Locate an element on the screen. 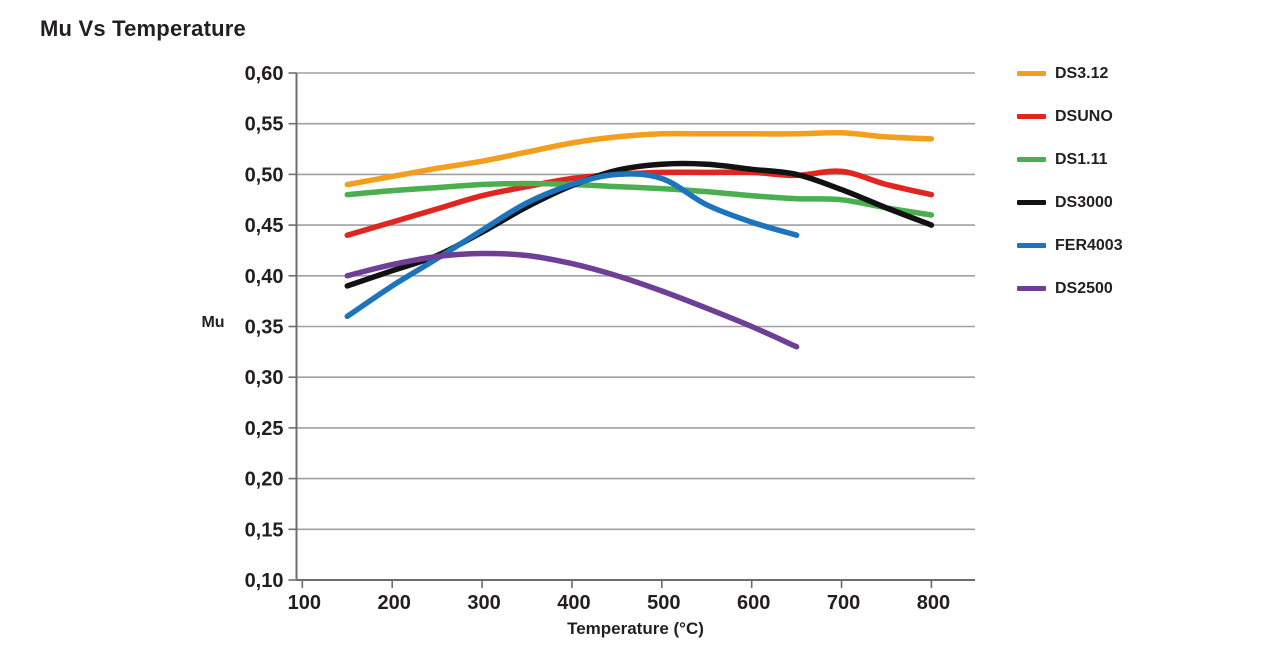 Image resolution: width=1280 pixels, height=663 pixels. legend-item-DS3000: DS3000 is located at coordinates (1070, 202).